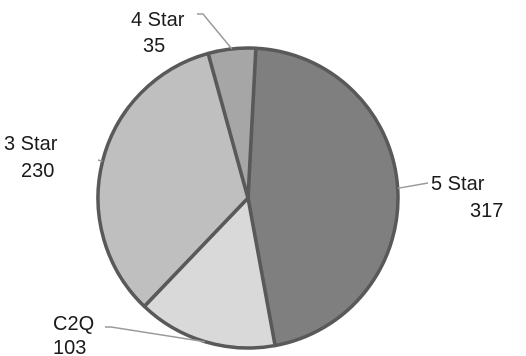 This screenshot has width=526, height=356. Describe the element at coordinates (158, 20) in the screenshot. I see `label-4-star-name: 4 Star` at that location.